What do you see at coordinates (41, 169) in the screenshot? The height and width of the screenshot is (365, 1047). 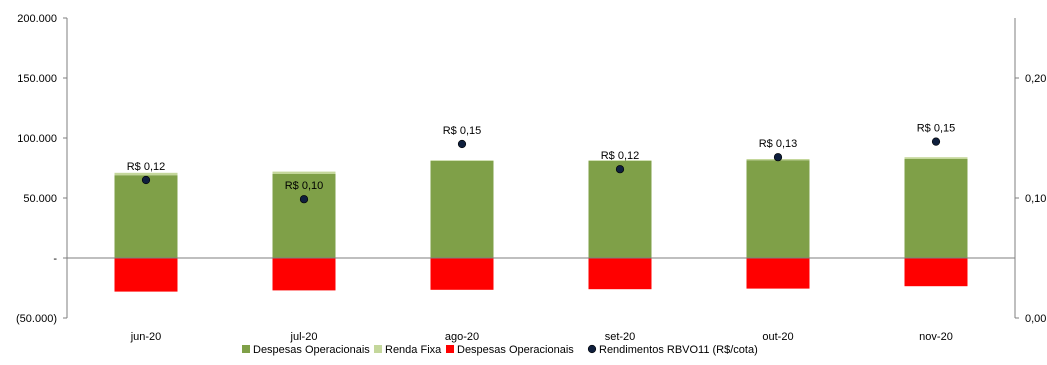 I see `left-axis: (50.000) - 50.000 100.000 150.000 200.000` at bounding box center [41, 169].